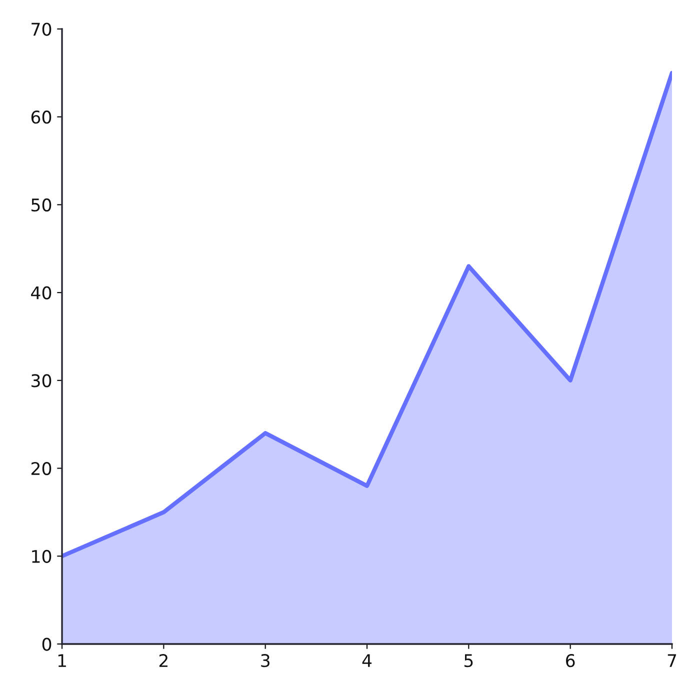 The height and width of the screenshot is (700, 700). Describe the element at coordinates (570, 661) in the screenshot. I see `x-tick-label: 6` at that location.